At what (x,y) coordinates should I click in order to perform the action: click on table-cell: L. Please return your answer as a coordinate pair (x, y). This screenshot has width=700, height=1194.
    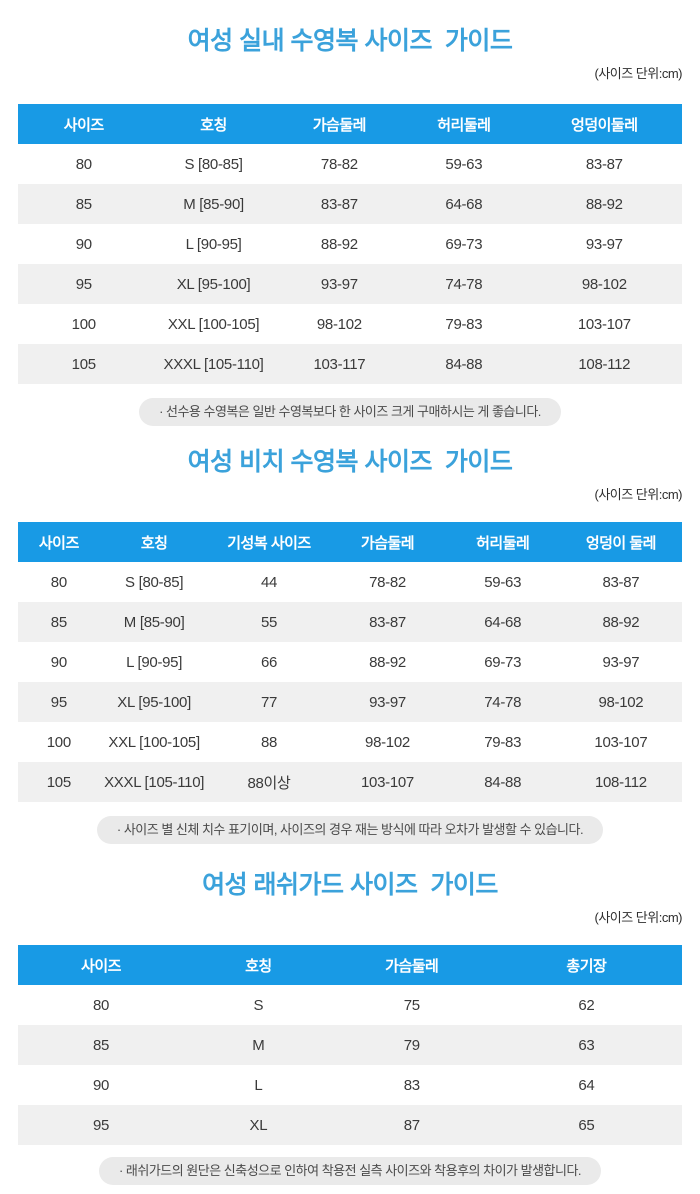
    Looking at the image, I should click on (258, 1085).